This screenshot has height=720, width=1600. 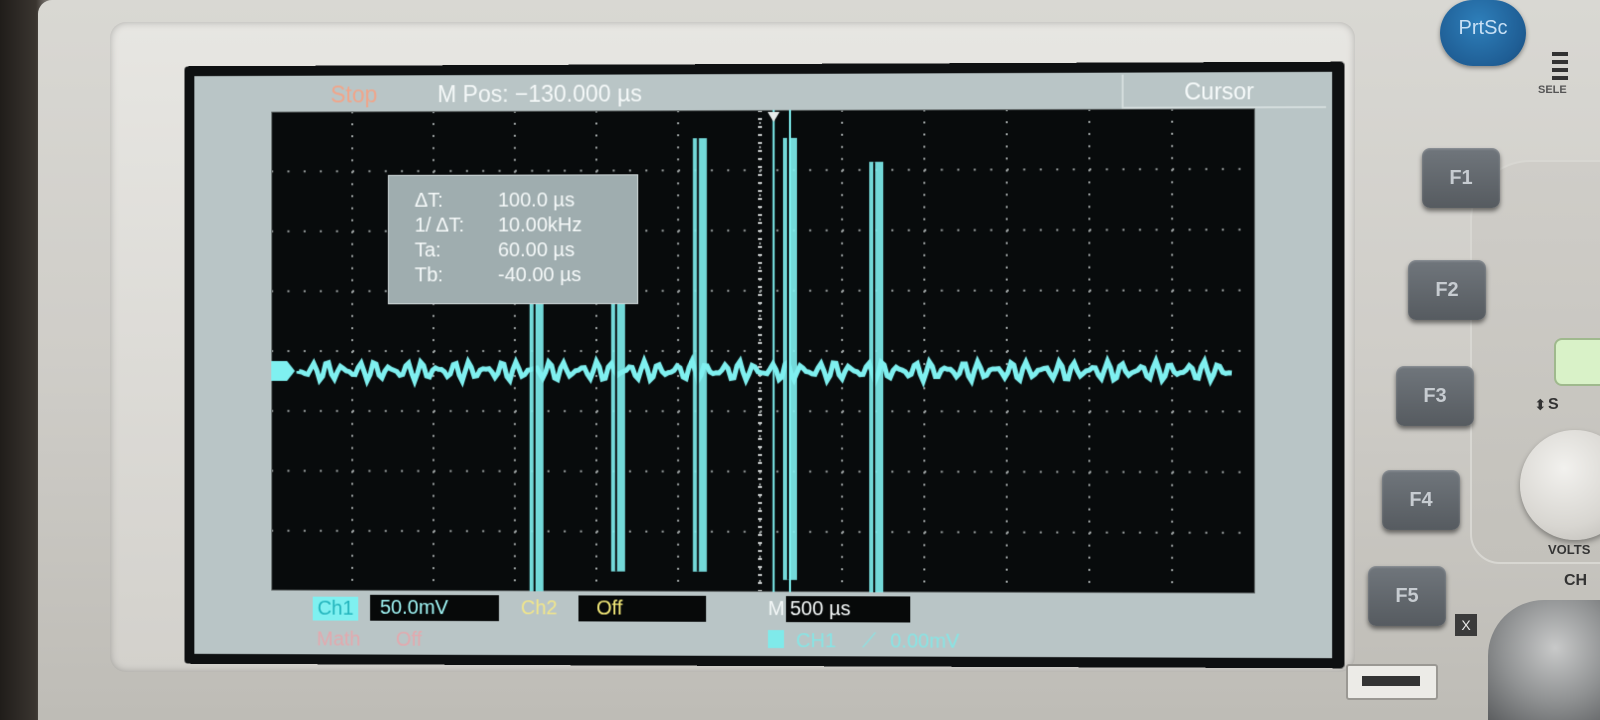 I want to click on math-state: Off, so click(x=409, y=640).